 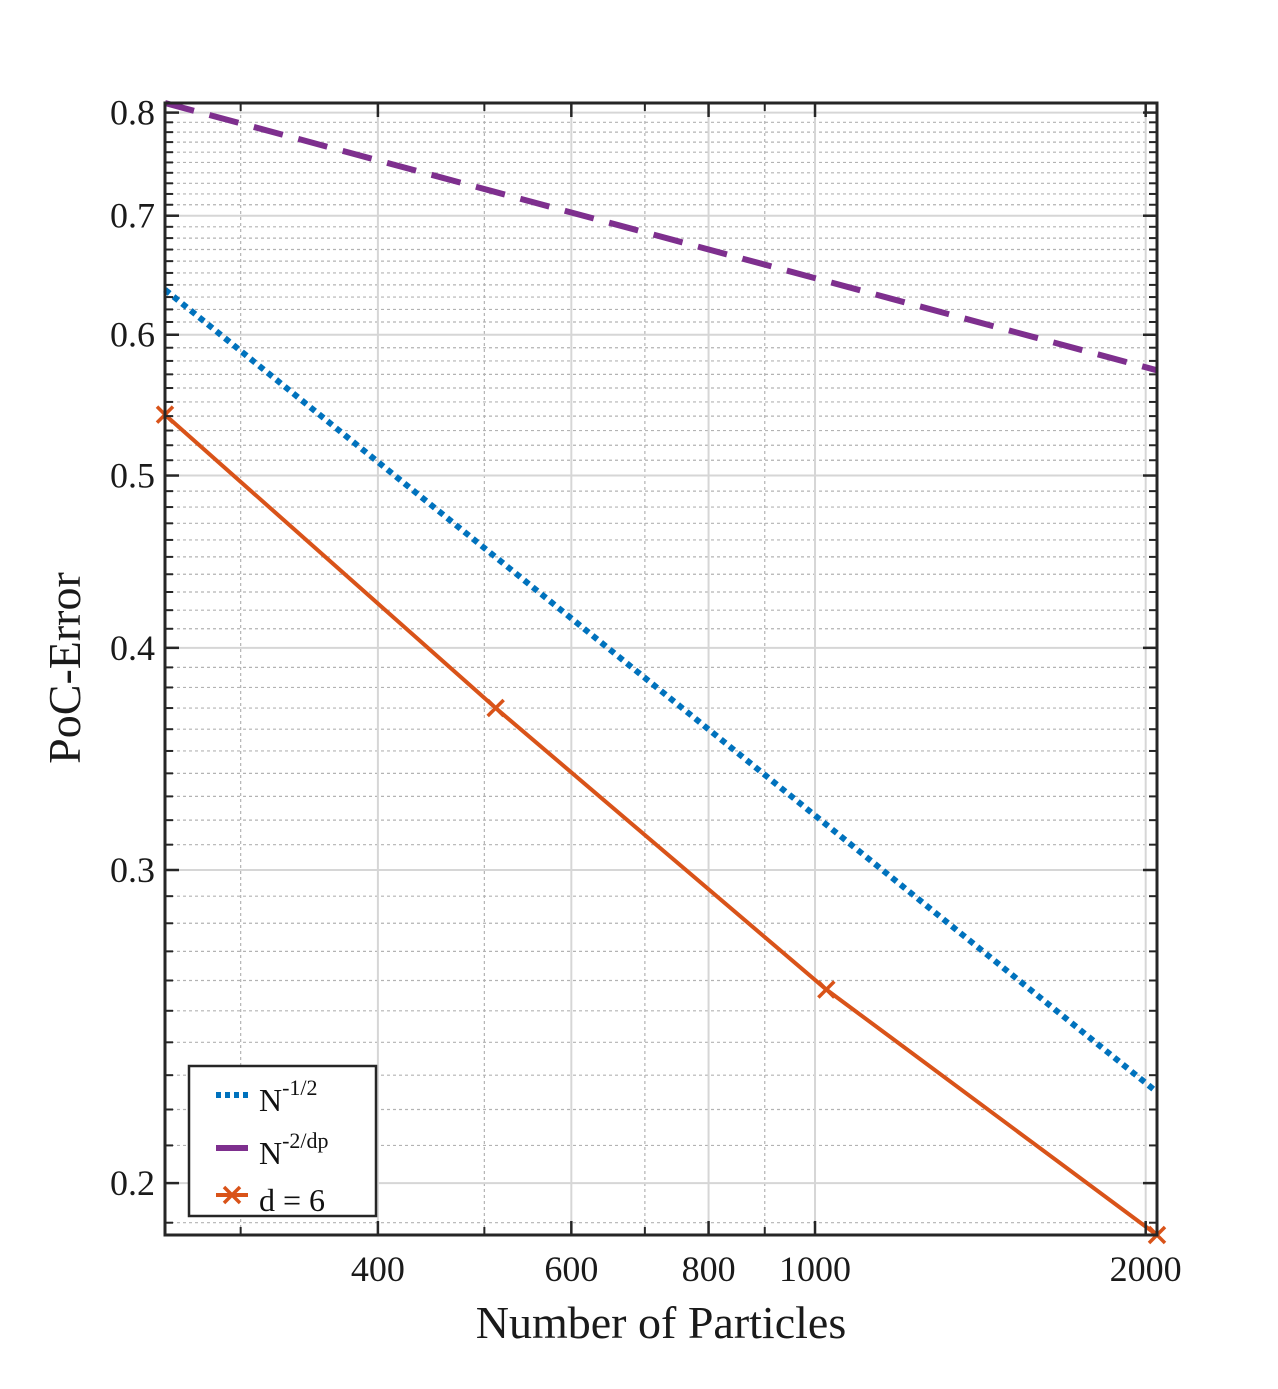 I want to click on legend-label: d = 6, so click(x=292, y=1200).